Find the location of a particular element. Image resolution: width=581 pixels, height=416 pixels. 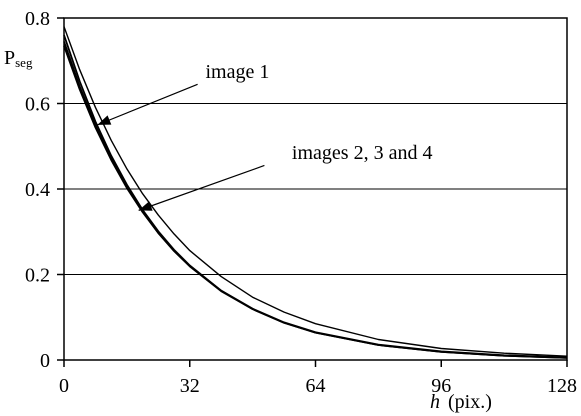

annotation-label-1: images 2, 3 and 4 is located at coordinates (362, 153).